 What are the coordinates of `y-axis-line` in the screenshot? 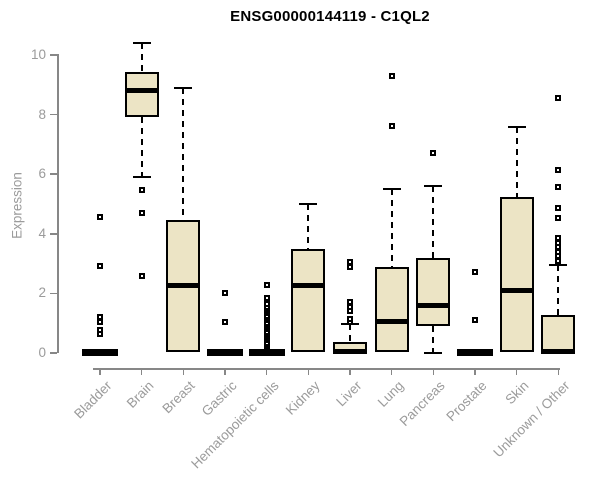 It's located at (58, 203).